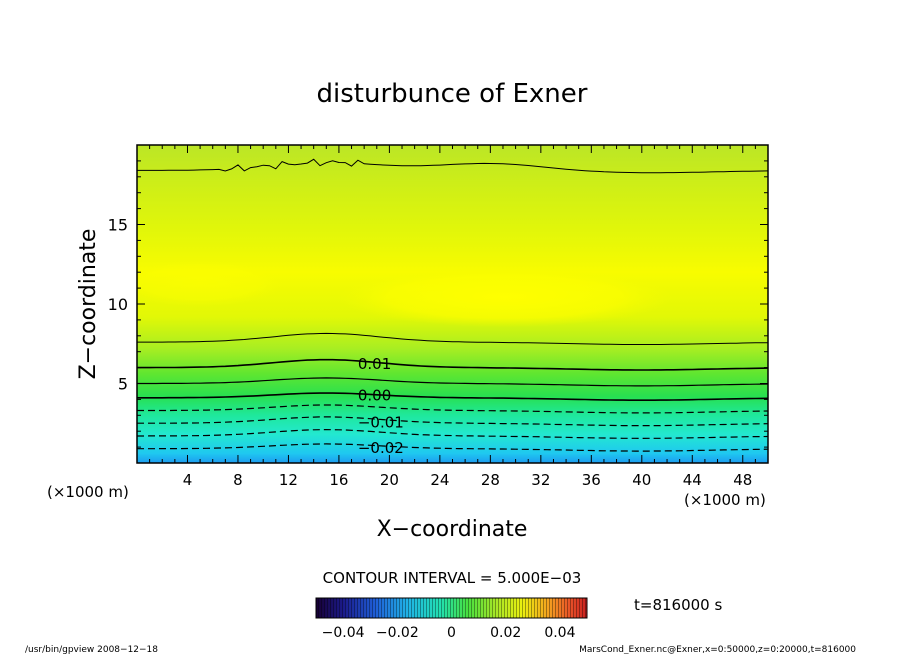  I want to click on secondary-maximum-region, so click(211, 283).